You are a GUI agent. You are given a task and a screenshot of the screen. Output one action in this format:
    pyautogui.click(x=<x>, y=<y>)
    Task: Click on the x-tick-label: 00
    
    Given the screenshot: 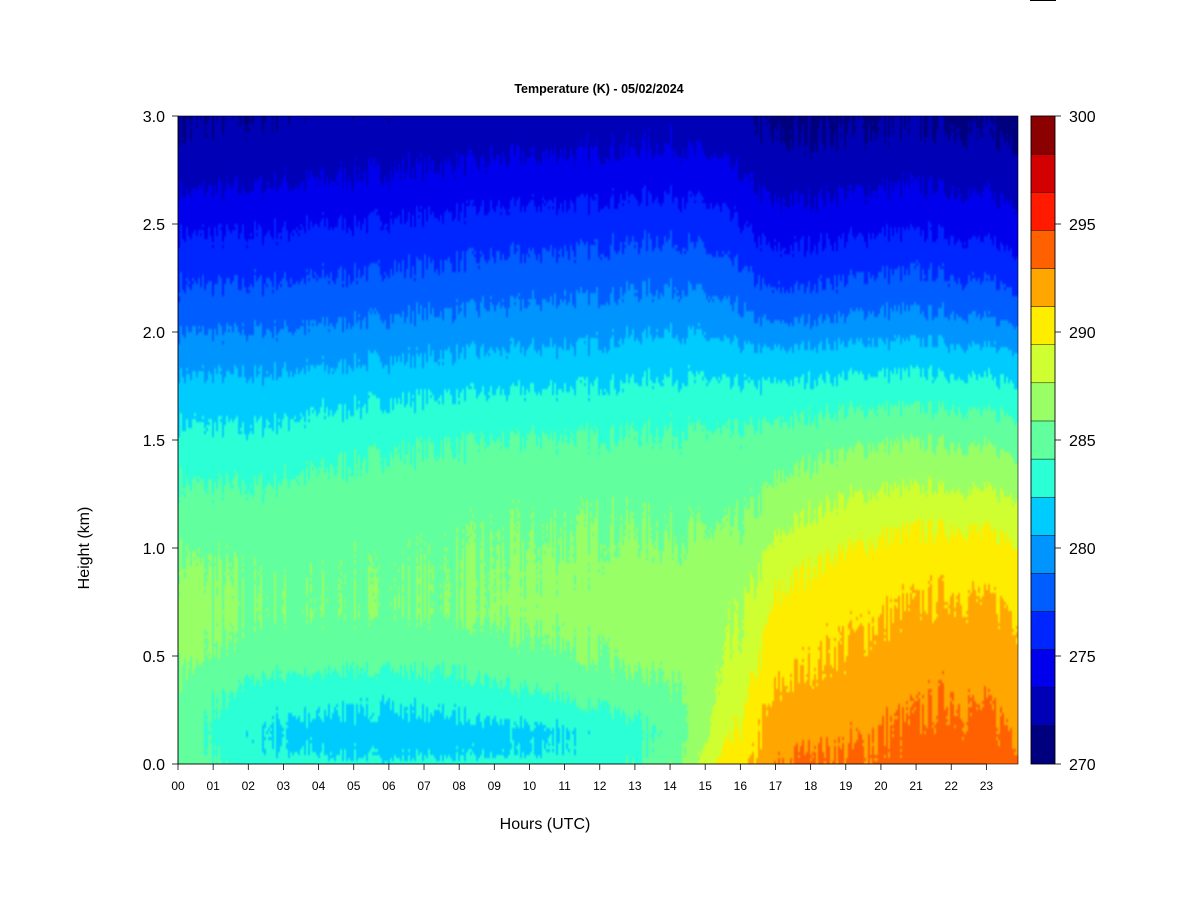 What is the action you would take?
    pyautogui.click(x=178, y=786)
    